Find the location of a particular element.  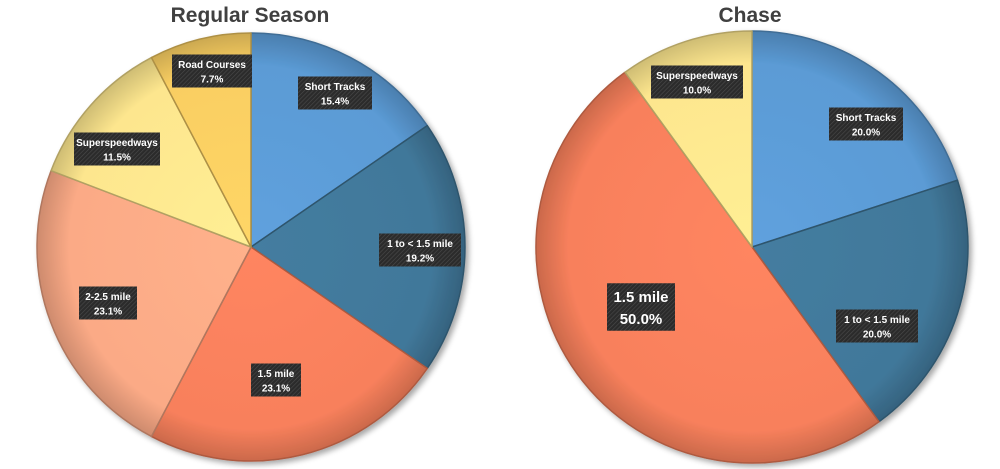

data-label: Short Tracks 20.0% is located at coordinates (866, 124).